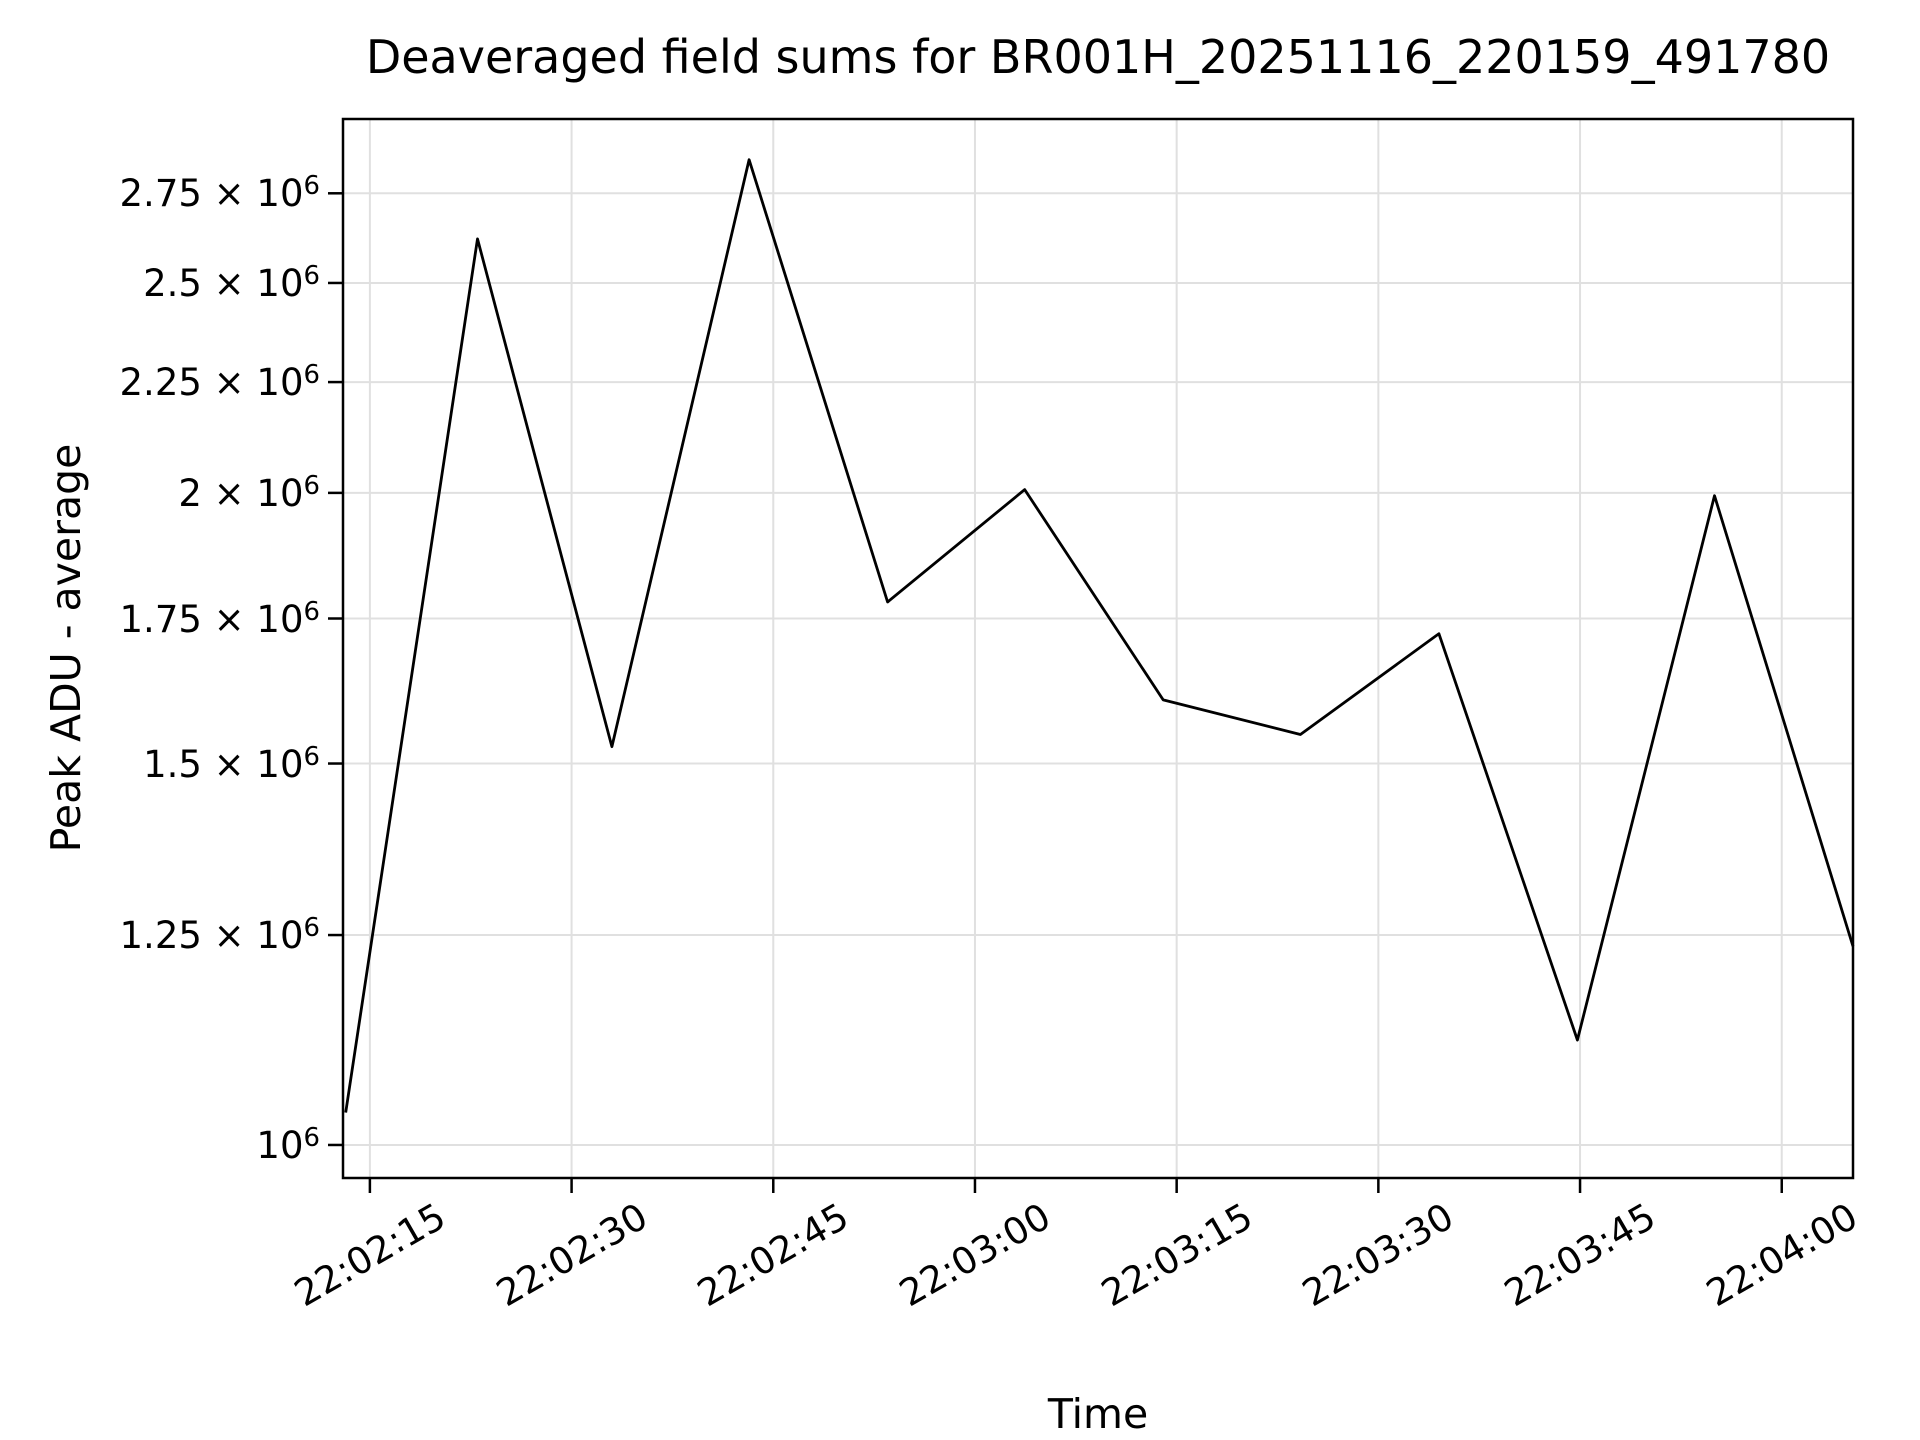 Image resolution: width=1920 pixels, height=1440 pixels. Describe the element at coordinates (219, 935) in the screenshot. I see `y-tick-label: 1.25 × 106` at that location.